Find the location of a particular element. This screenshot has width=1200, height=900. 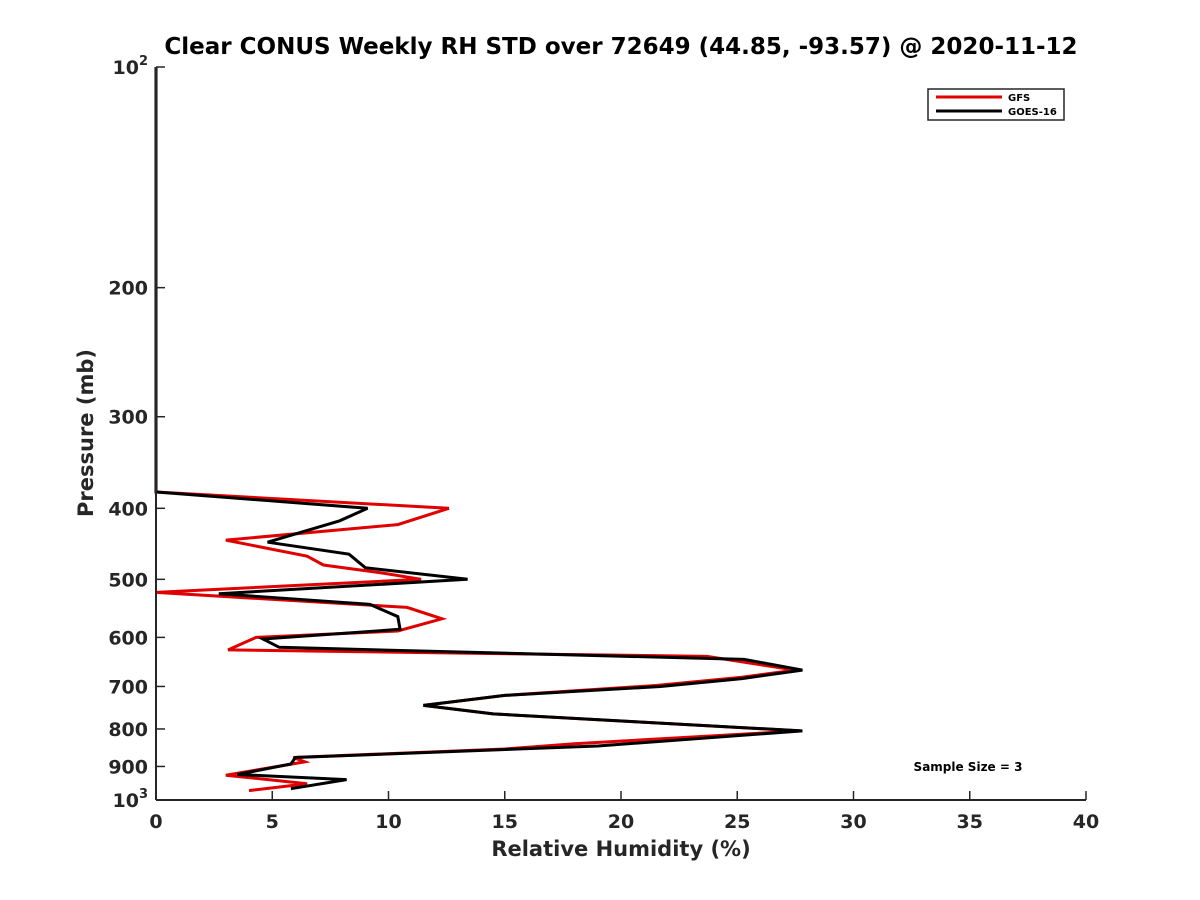

x-tick-label: 40 is located at coordinates (1086, 822).